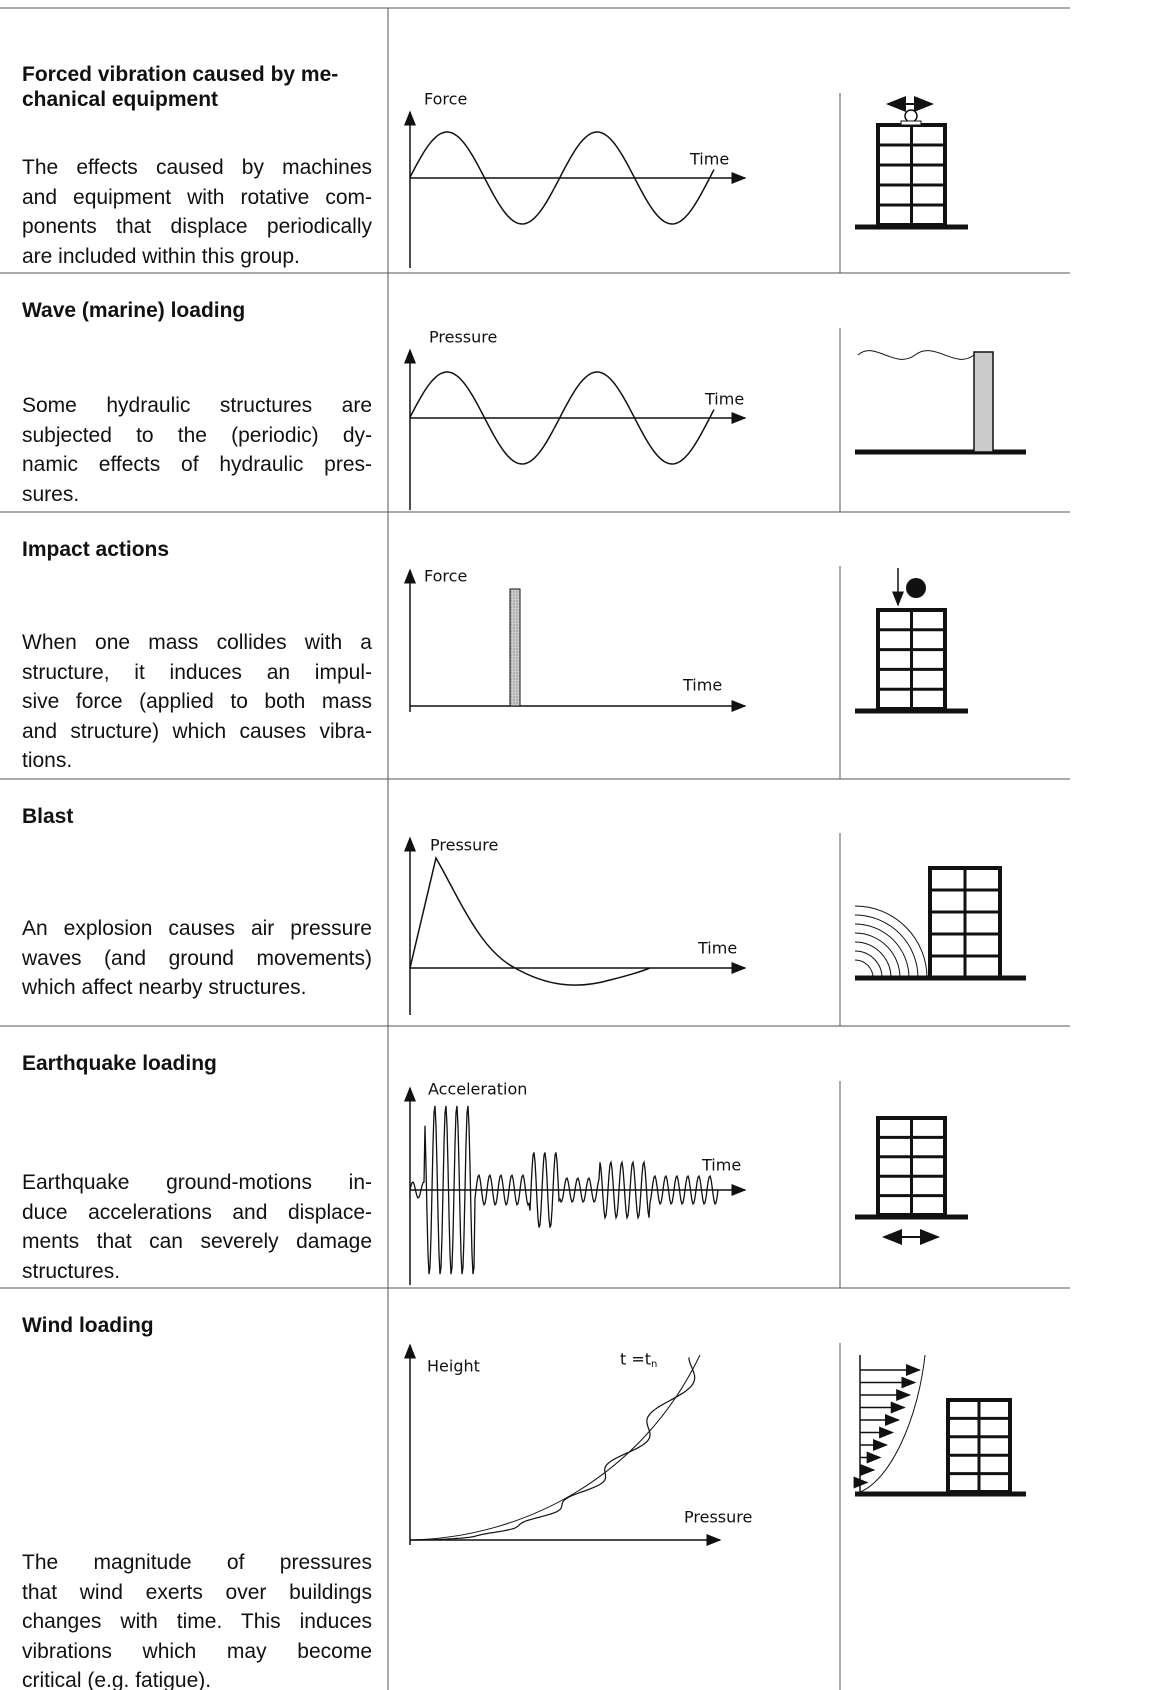 Image resolution: width=1154 pixels, height=1690 pixels. I want to click on row-description: that wind exerts over buildings, so click(197, 1592).